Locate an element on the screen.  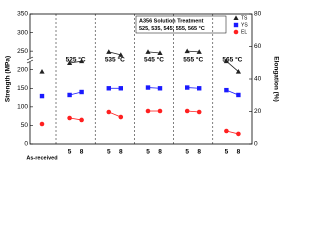
y-axis-title: Strength (MPa) is located at coordinates (8, 79).